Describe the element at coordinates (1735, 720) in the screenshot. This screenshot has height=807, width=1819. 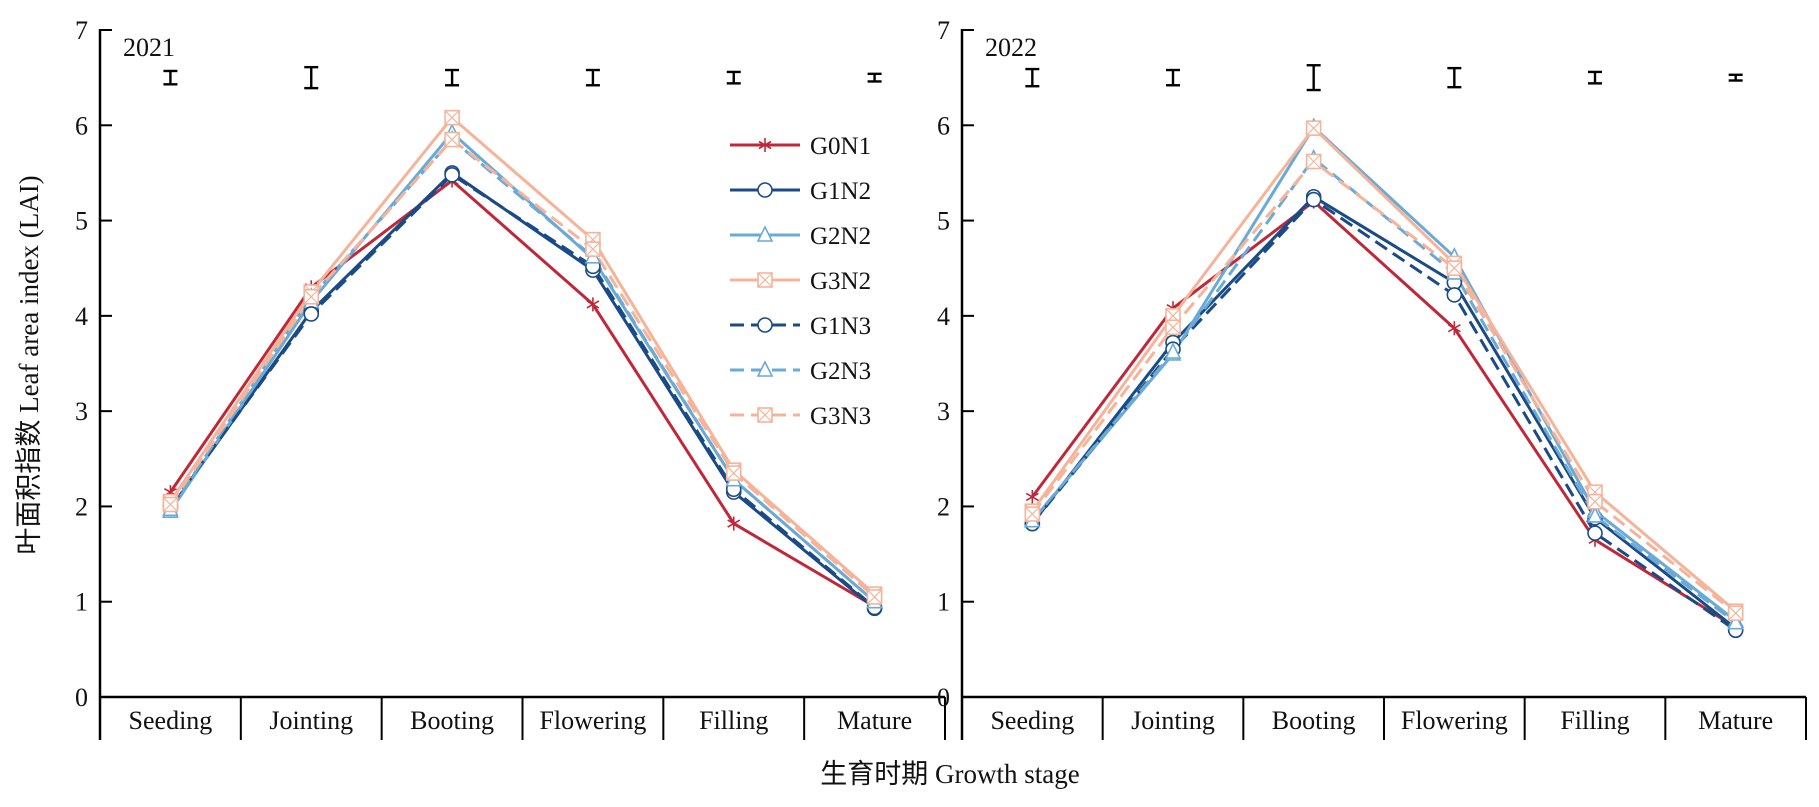
I see `x-tick-label: Mature` at that location.